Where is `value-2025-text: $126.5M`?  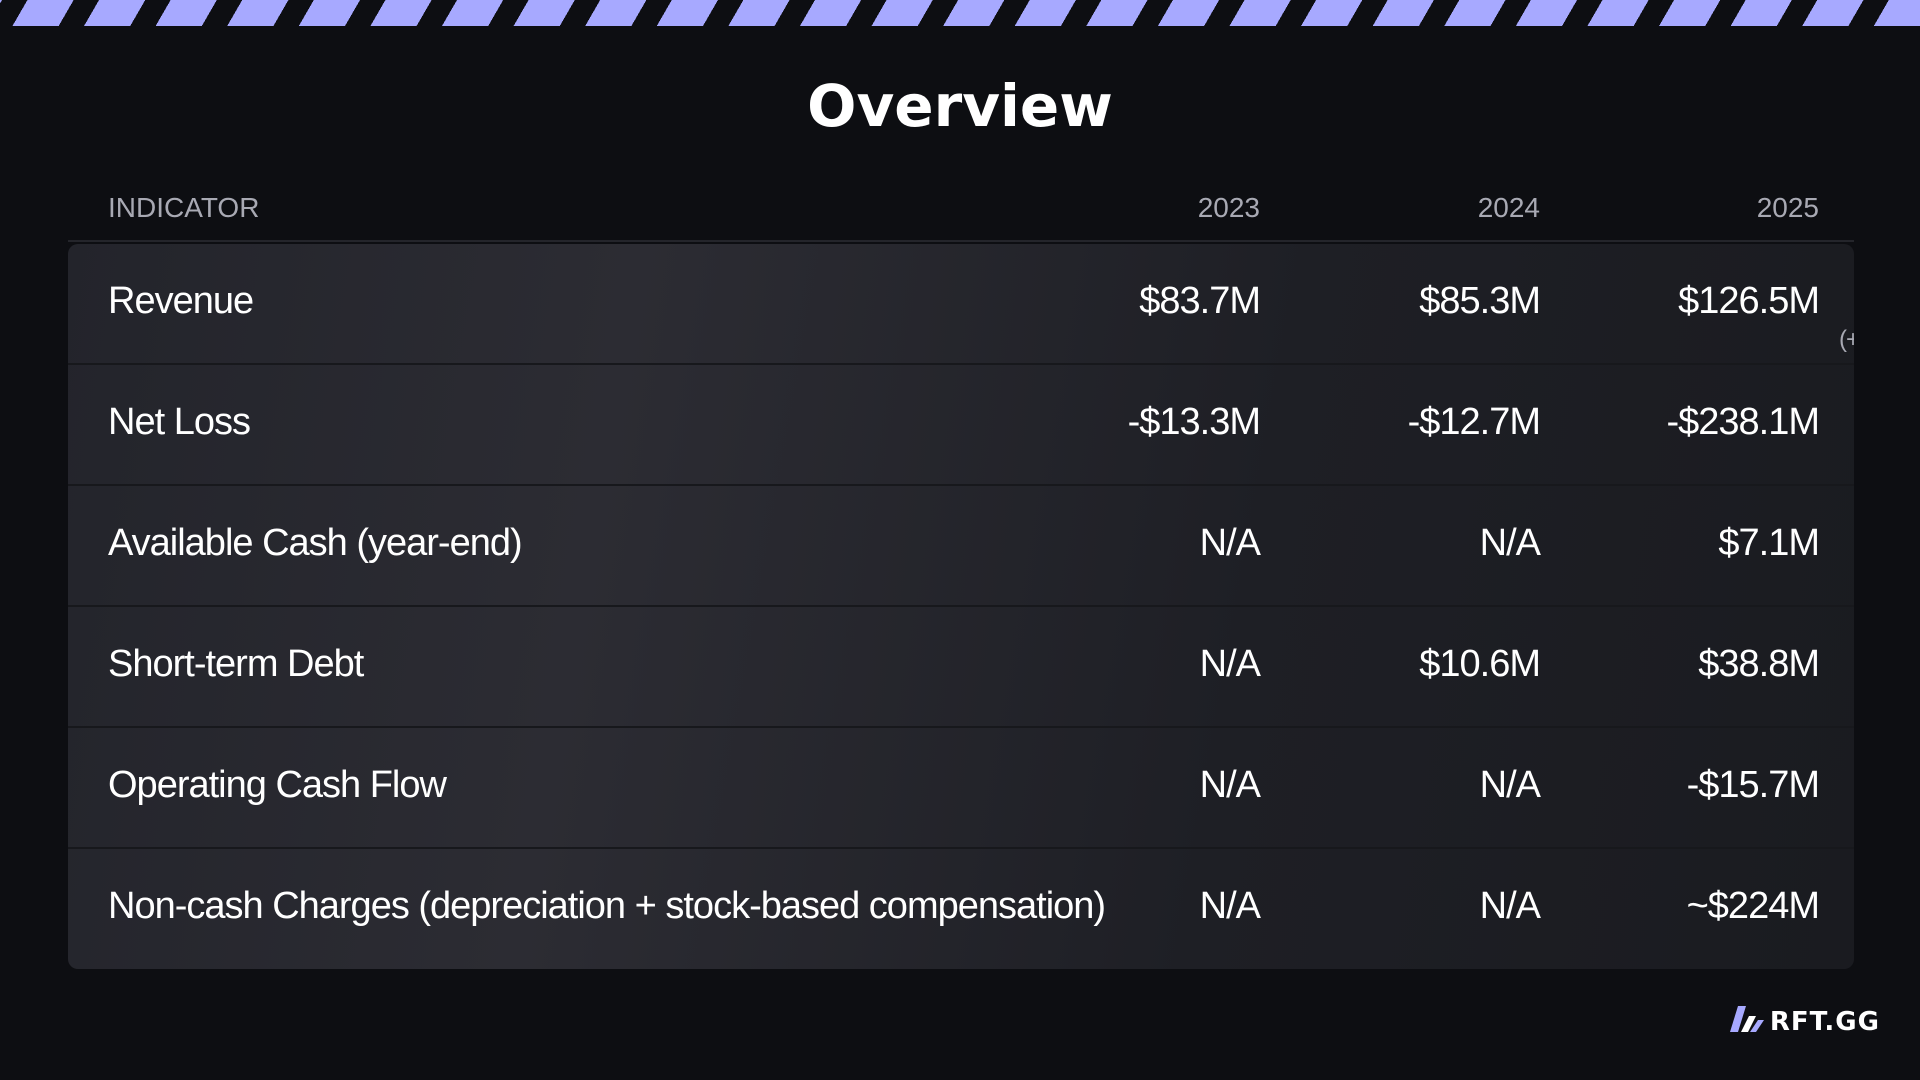 value-2025-text: $126.5M is located at coordinates (1749, 301).